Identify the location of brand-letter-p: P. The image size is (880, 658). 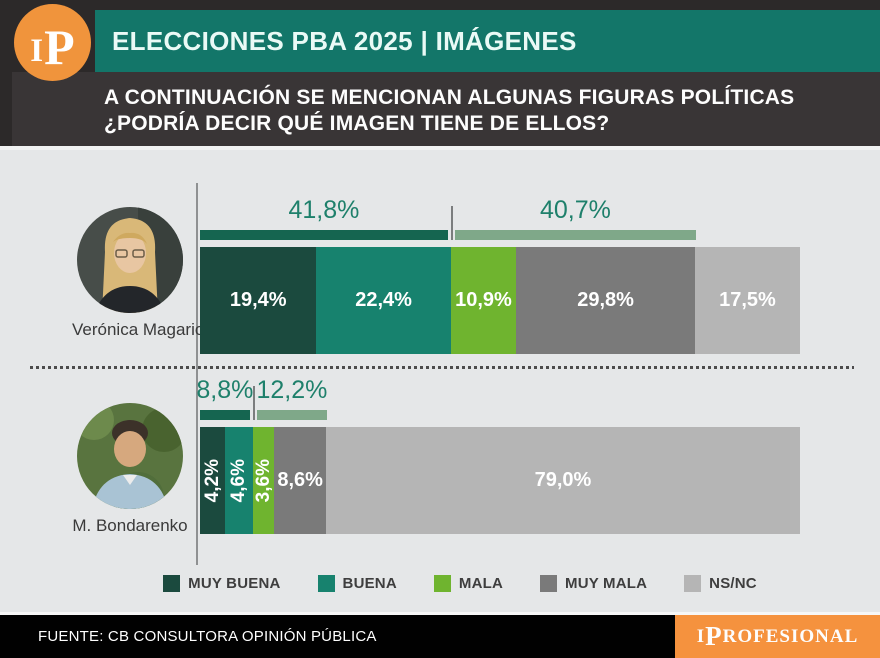
(714, 636).